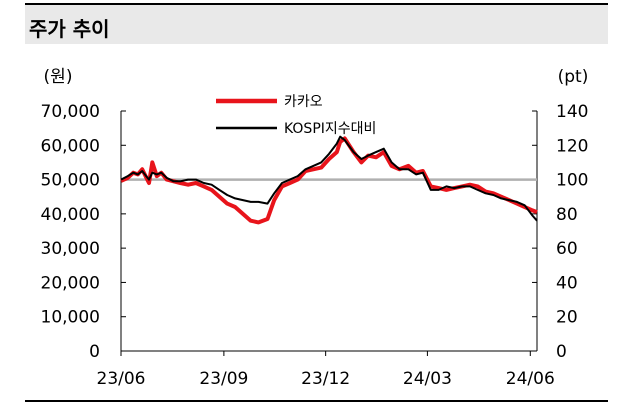 The image size is (619, 406). What do you see at coordinates (70, 112) in the screenshot?
I see `left-tick-label: 70,000` at bounding box center [70, 112].